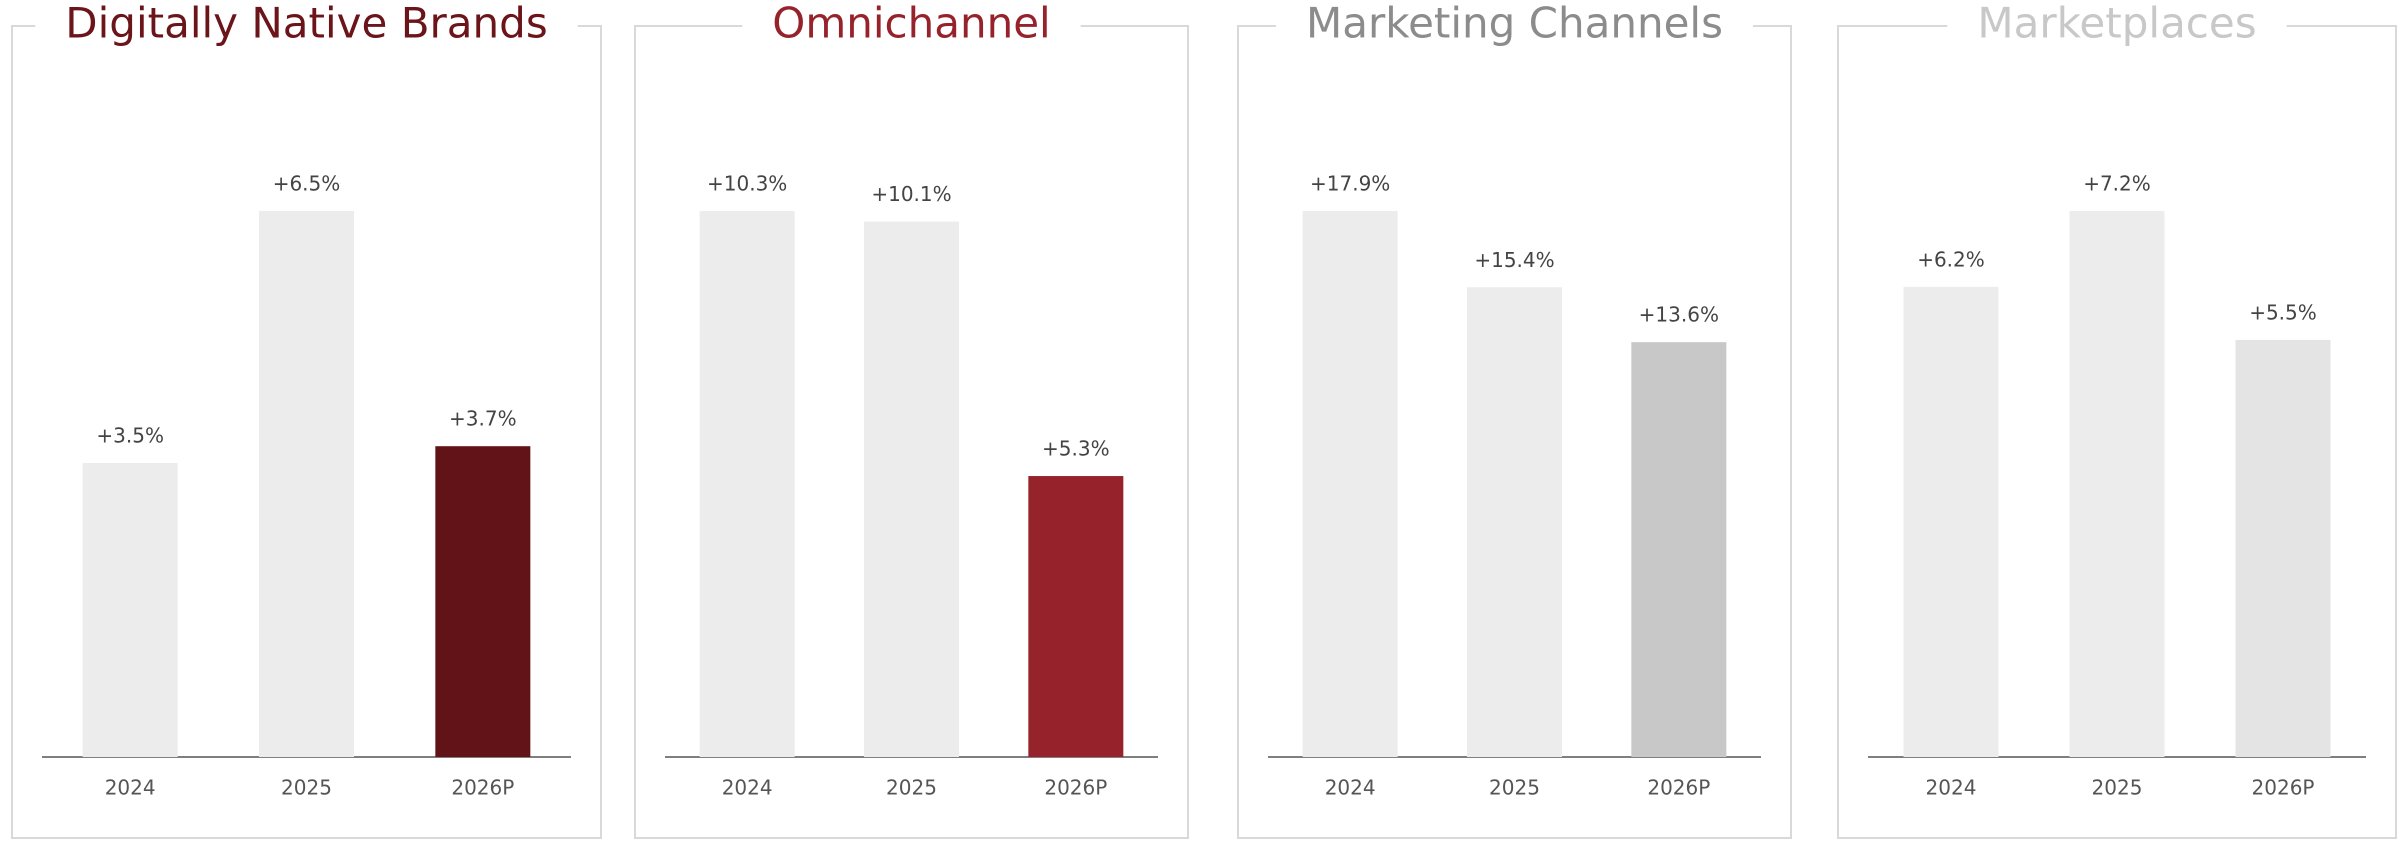 The height and width of the screenshot is (842, 2400). I want to click on value-label: +7.2%, so click(2117, 184).